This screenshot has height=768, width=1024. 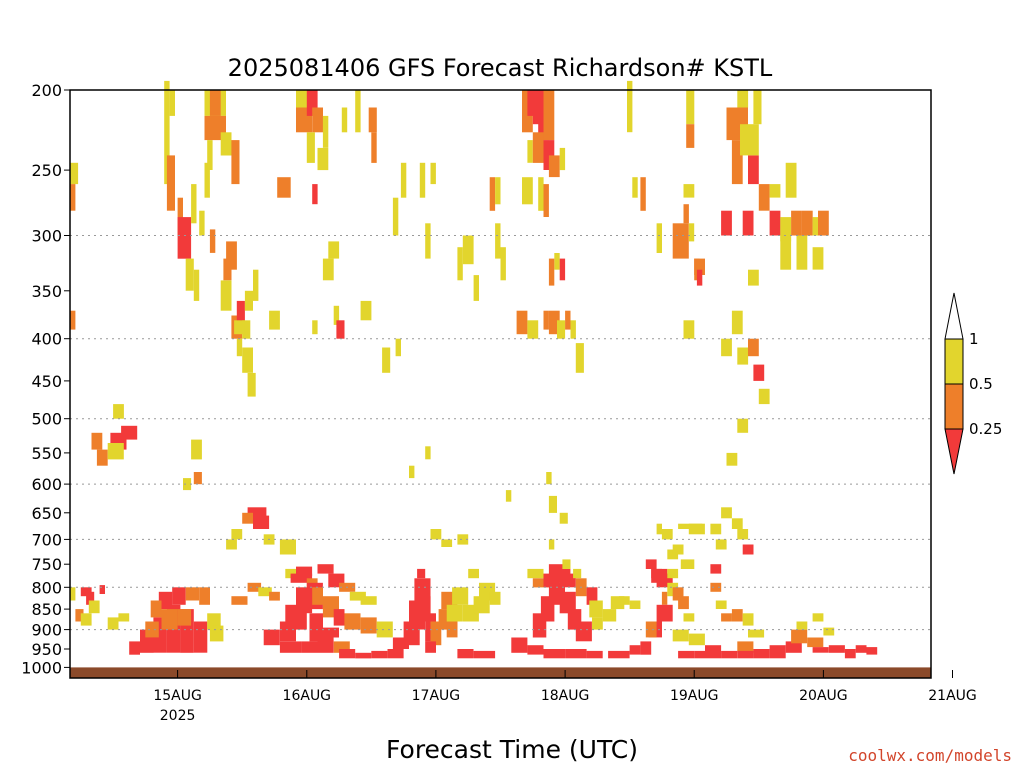 What do you see at coordinates (500, 68) in the screenshot?
I see `chart-title: 2025081406 GFS Forecast Richardson# KSTL` at bounding box center [500, 68].